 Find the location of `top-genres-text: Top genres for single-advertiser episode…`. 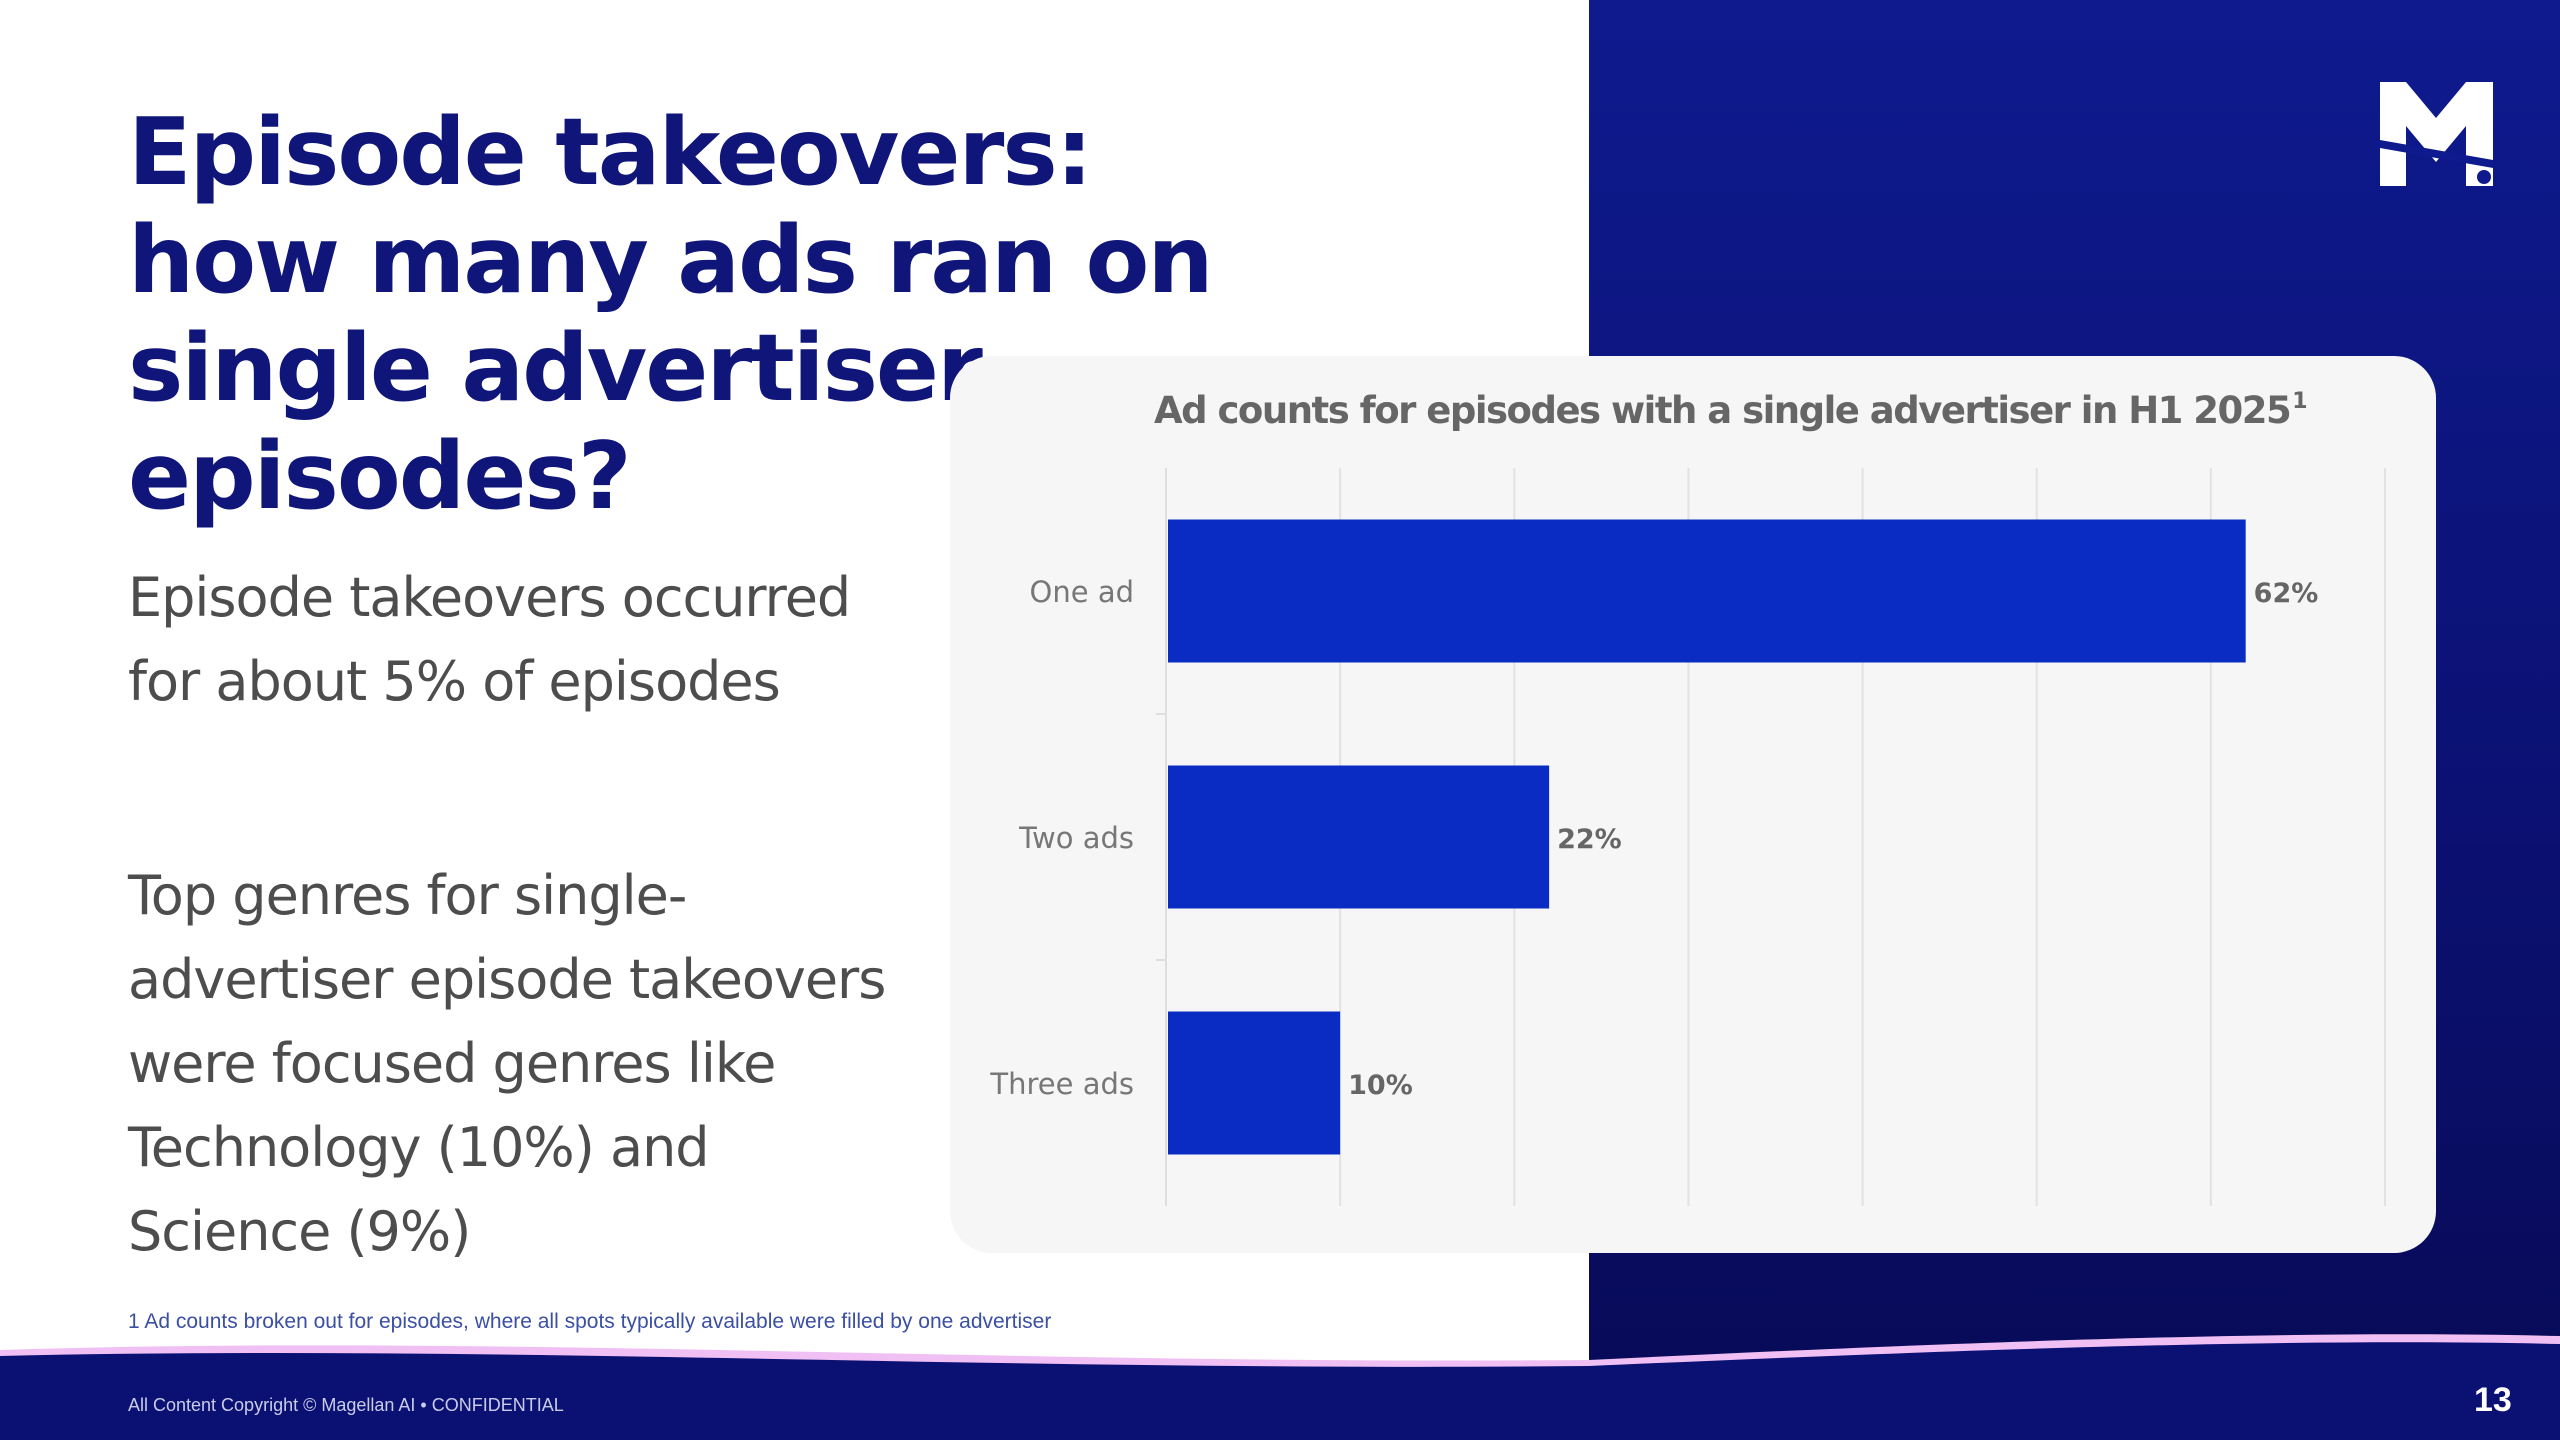

top-genres-text: Top genres for single-advertiser episode… is located at coordinates (507, 1063).